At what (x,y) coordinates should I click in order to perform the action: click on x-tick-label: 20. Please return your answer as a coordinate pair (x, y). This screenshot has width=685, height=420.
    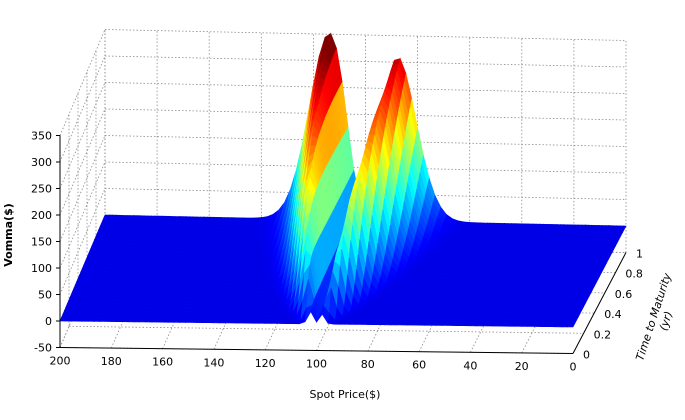
    Looking at the image, I should click on (522, 366).